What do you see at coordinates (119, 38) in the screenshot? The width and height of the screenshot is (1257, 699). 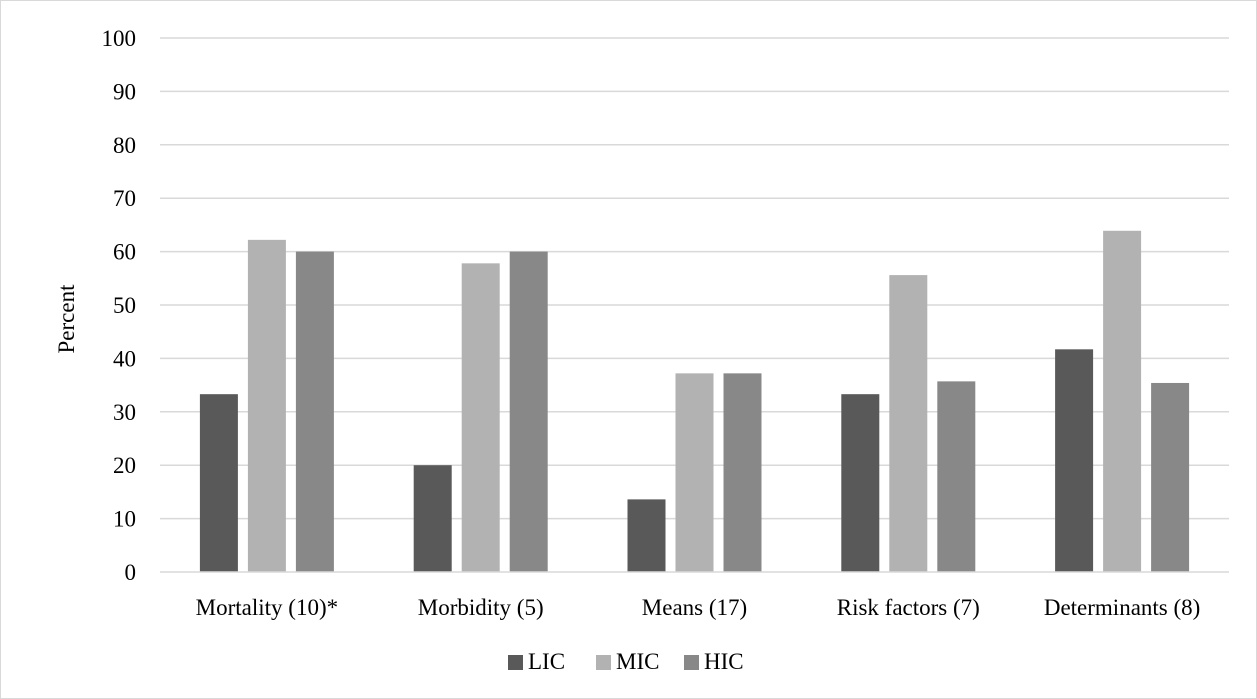 I see `y-tick-label: 100` at bounding box center [119, 38].